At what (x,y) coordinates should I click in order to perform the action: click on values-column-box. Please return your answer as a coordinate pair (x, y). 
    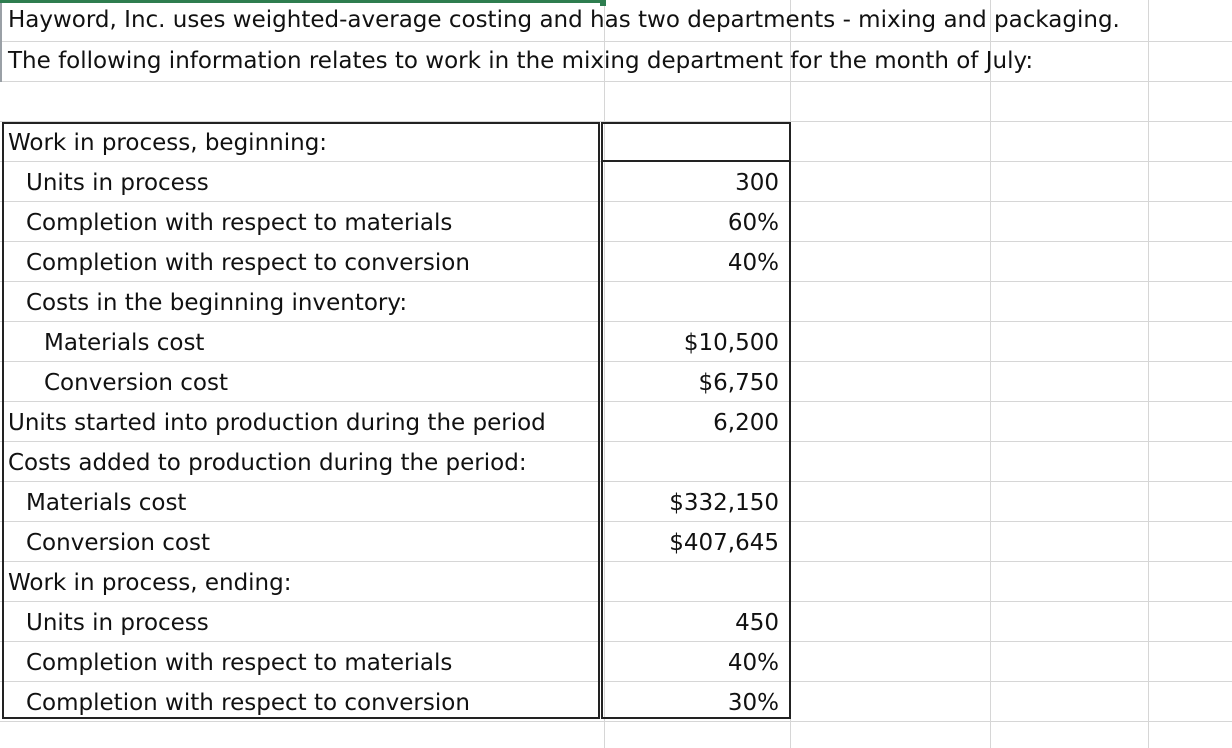
    Looking at the image, I should click on (696, 420).